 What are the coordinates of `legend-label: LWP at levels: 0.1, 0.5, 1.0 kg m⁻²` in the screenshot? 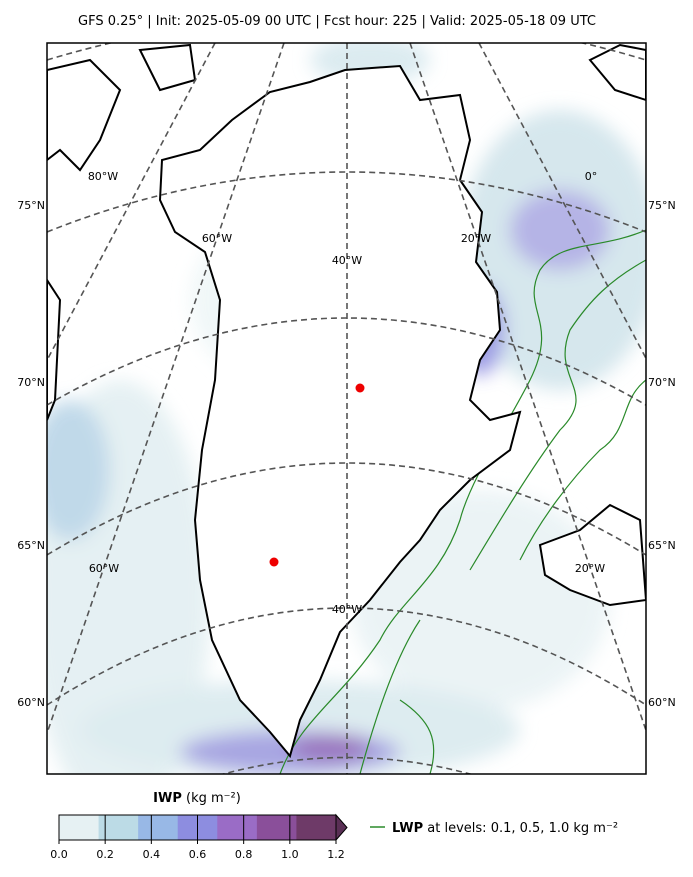 It's located at (505, 828).